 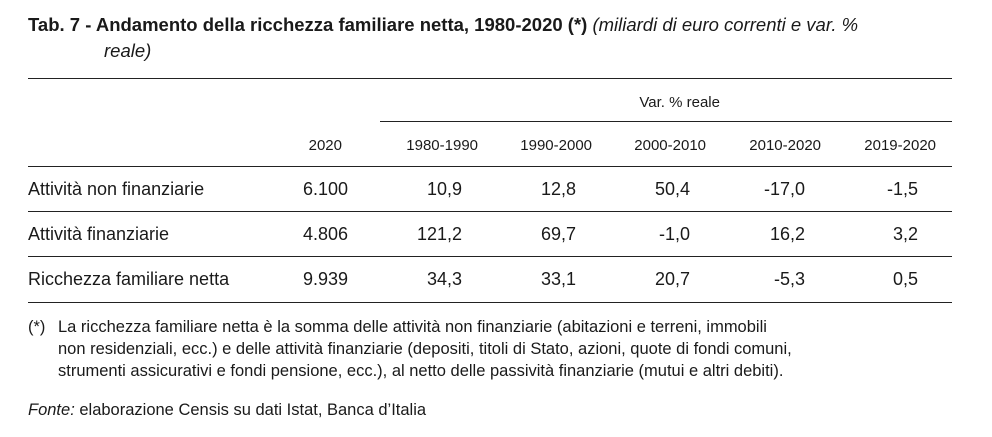 What do you see at coordinates (789, 279) in the screenshot?
I see `cell-2010-2020: -5,3` at bounding box center [789, 279].